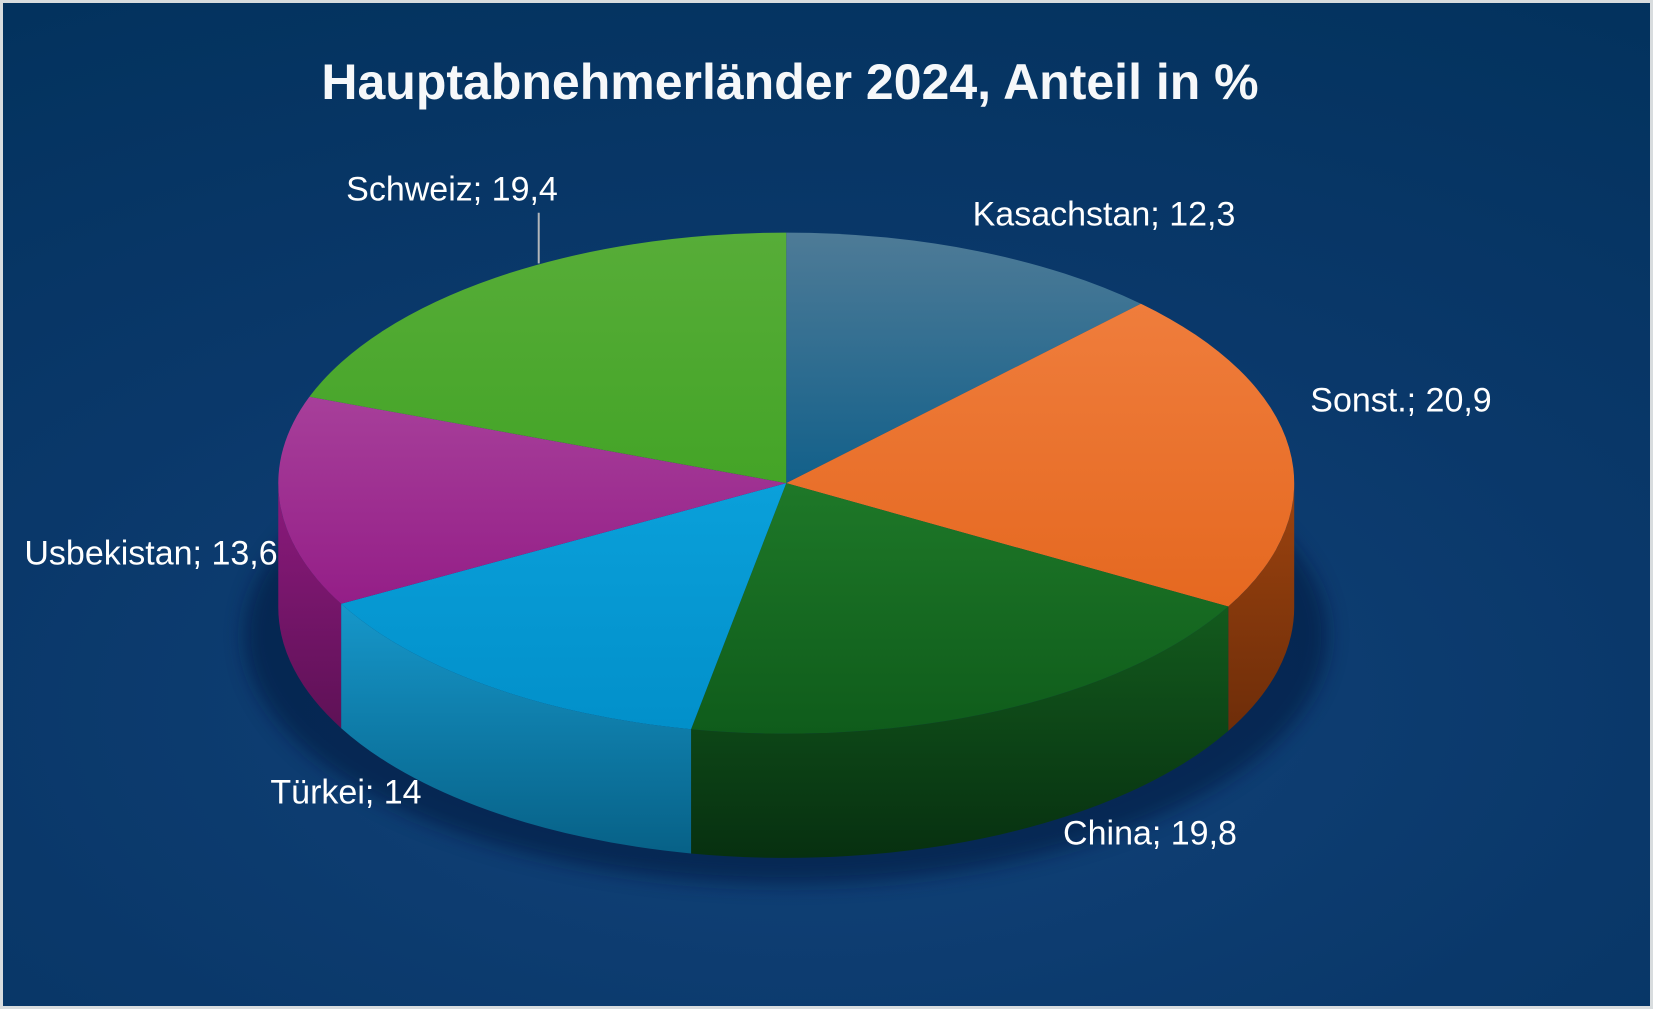 Image resolution: width=1653 pixels, height=1009 pixels. Describe the element at coordinates (516, 728) in the screenshot. I see `pie-side-türkei` at that location.